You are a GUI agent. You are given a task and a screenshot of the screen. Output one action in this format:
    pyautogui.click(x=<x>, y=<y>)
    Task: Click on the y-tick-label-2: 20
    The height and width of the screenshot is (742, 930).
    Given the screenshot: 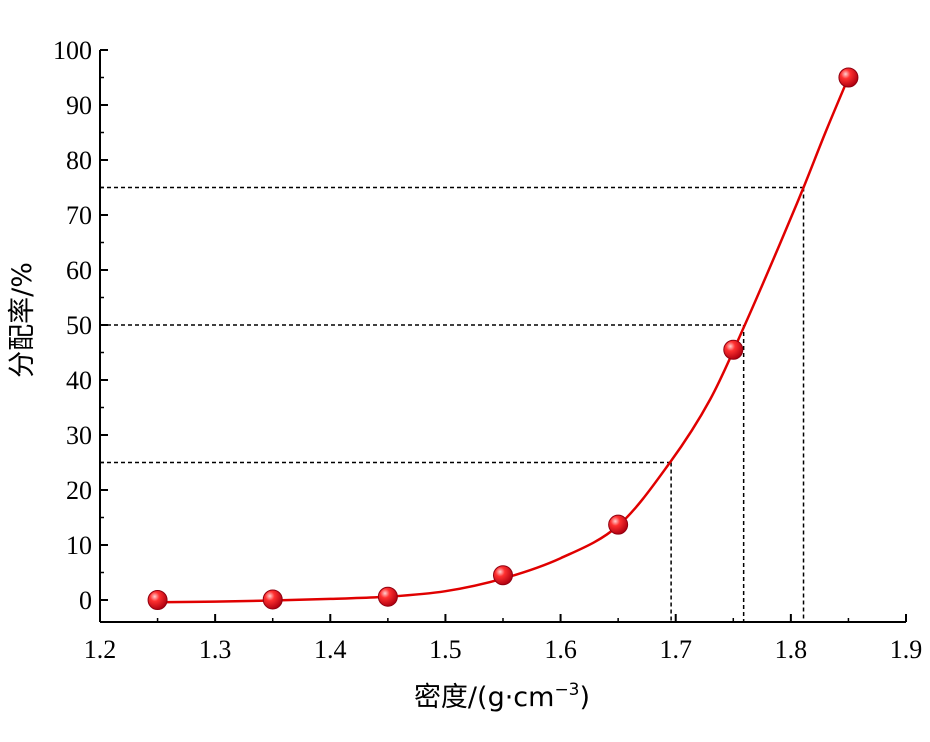 What is the action you would take?
    pyautogui.click(x=79, y=490)
    